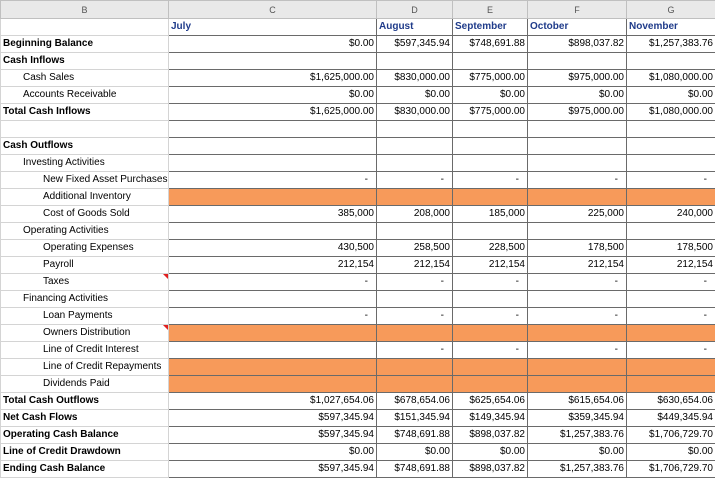  I want to click on column-header: B, so click(84, 9).